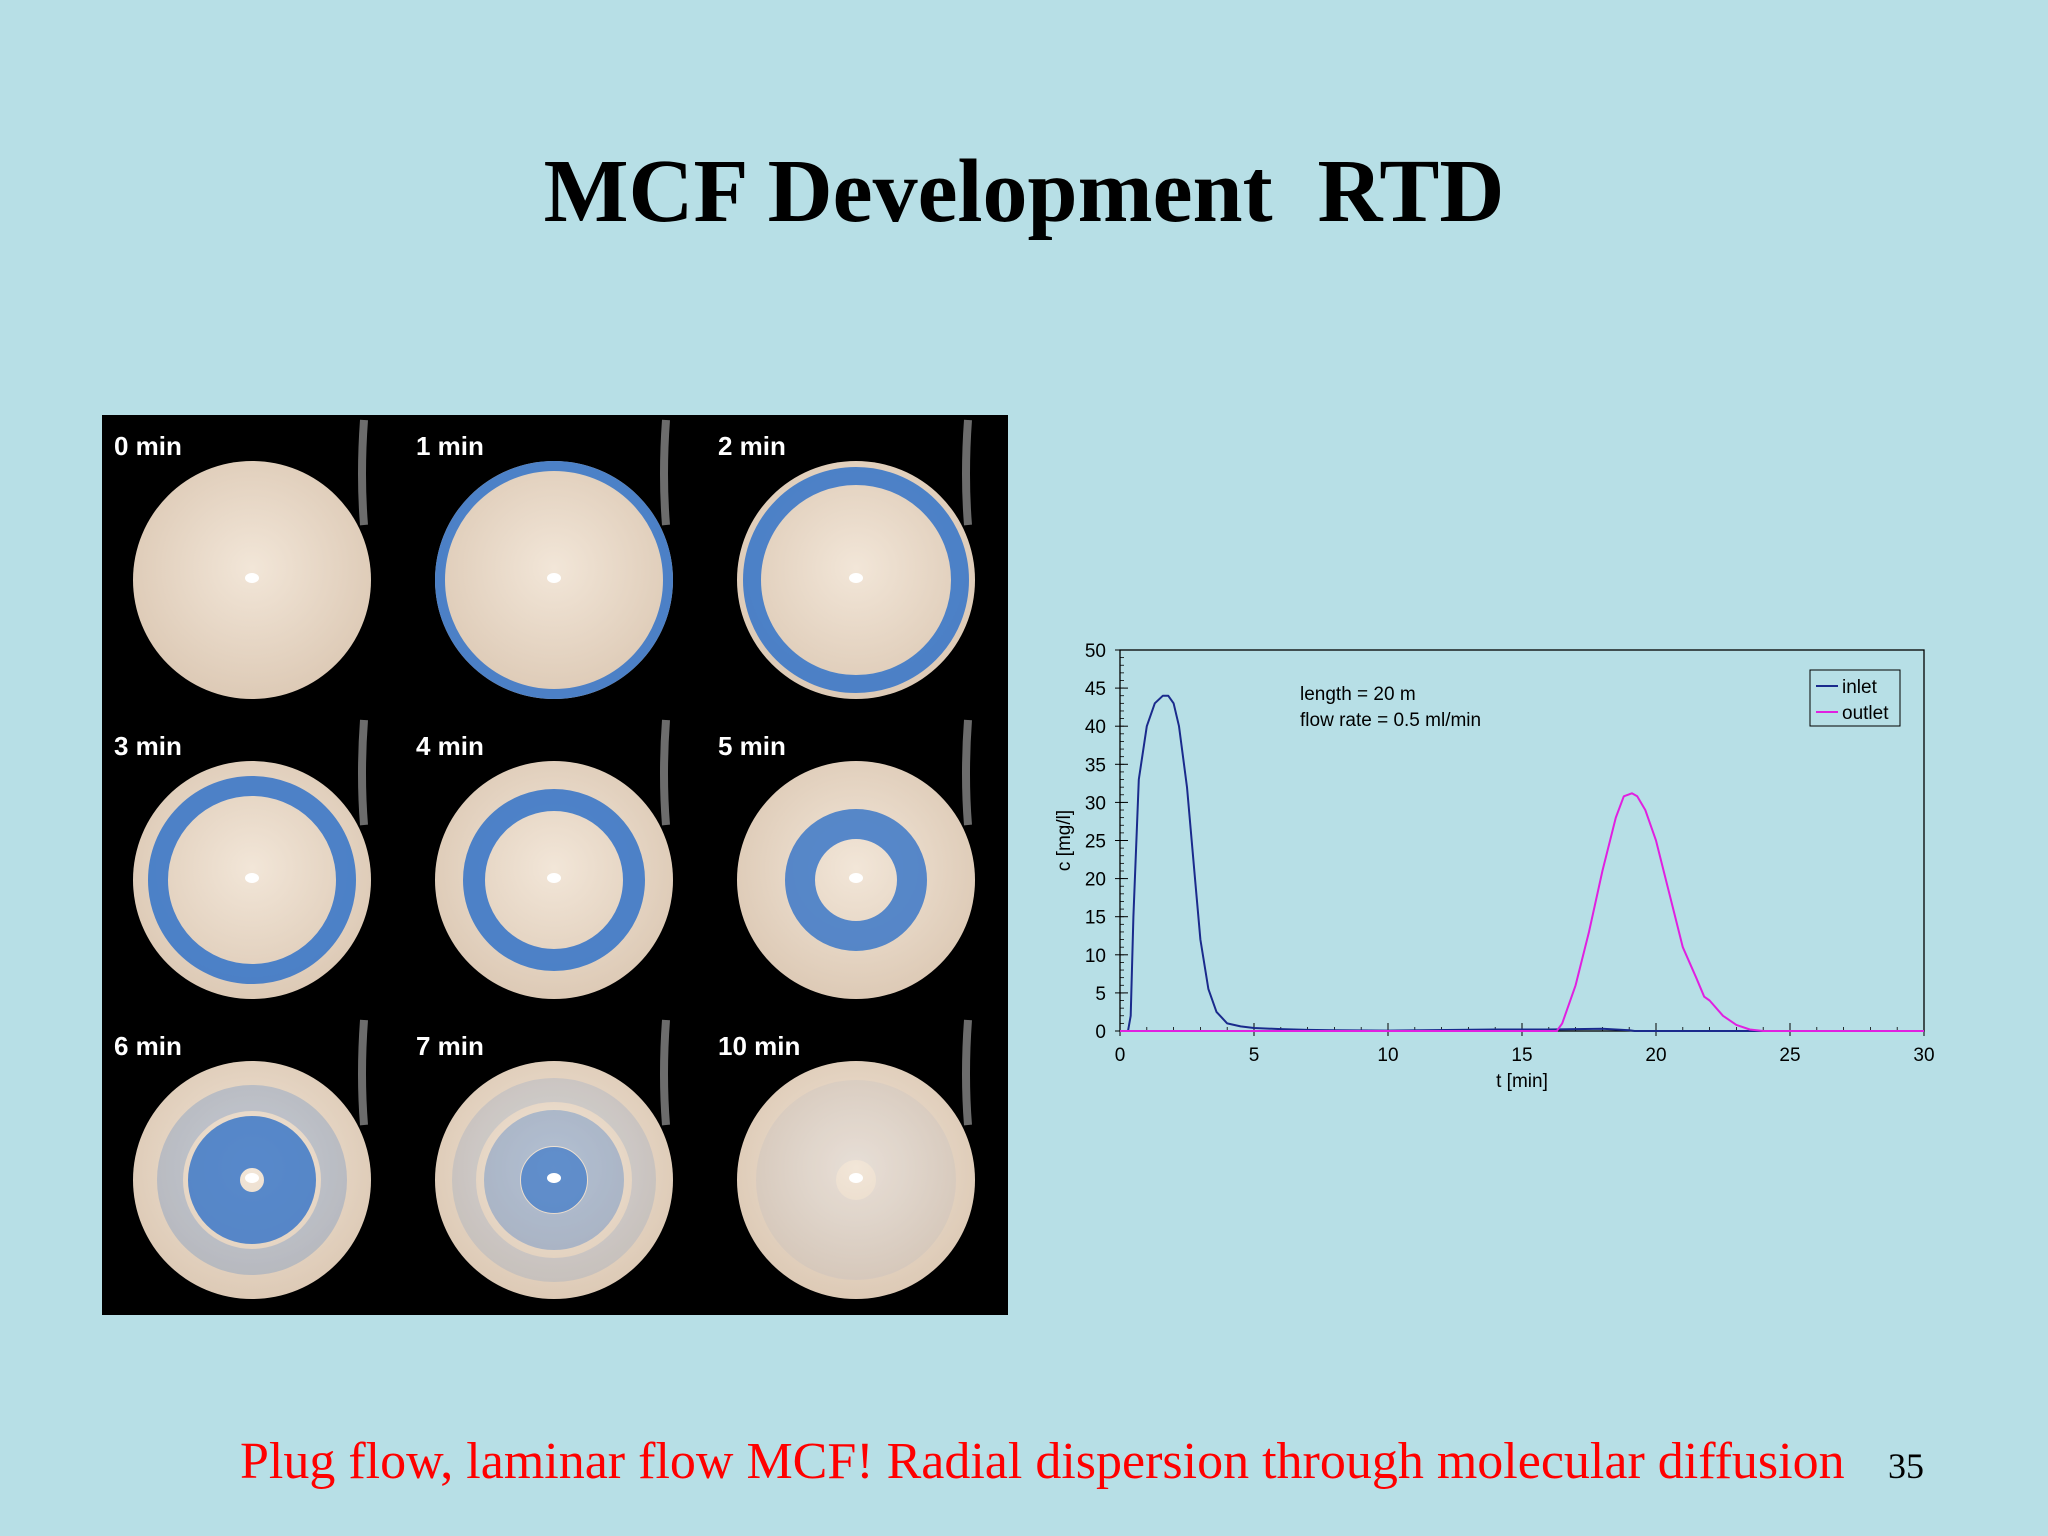 The image size is (2048, 1536). Describe the element at coordinates (1865, 713) in the screenshot. I see `legend-label: outlet` at that location.